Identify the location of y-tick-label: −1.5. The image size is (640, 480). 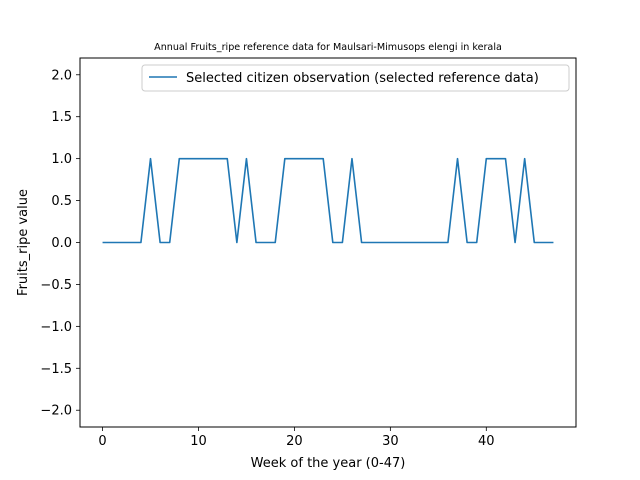
(56, 369).